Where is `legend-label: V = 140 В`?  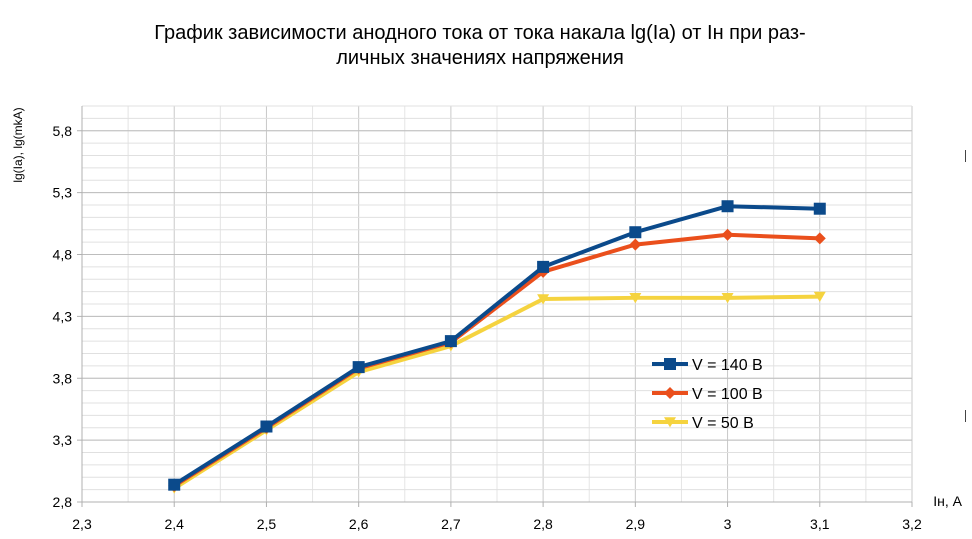
legend-label: V = 140 В is located at coordinates (727, 365).